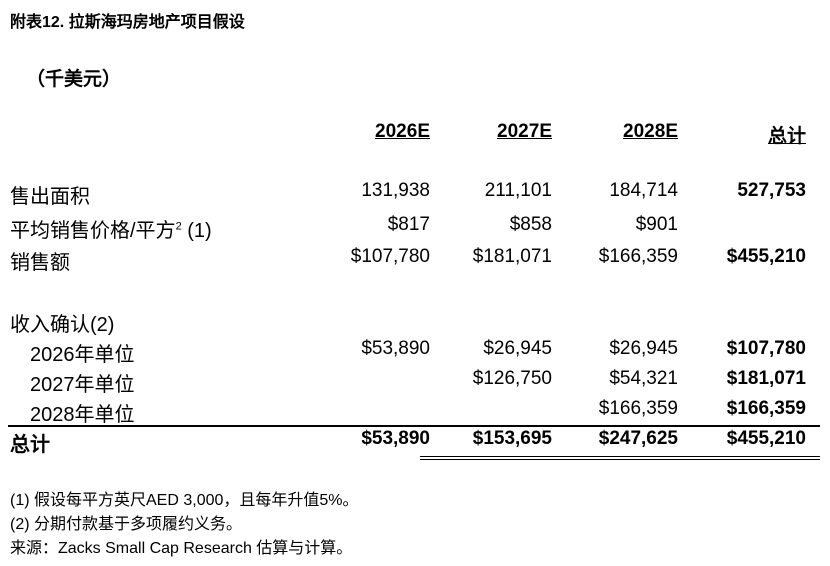  What do you see at coordinates (82, 355) in the screenshot?
I see `row-label: 2026年单位` at bounding box center [82, 355].